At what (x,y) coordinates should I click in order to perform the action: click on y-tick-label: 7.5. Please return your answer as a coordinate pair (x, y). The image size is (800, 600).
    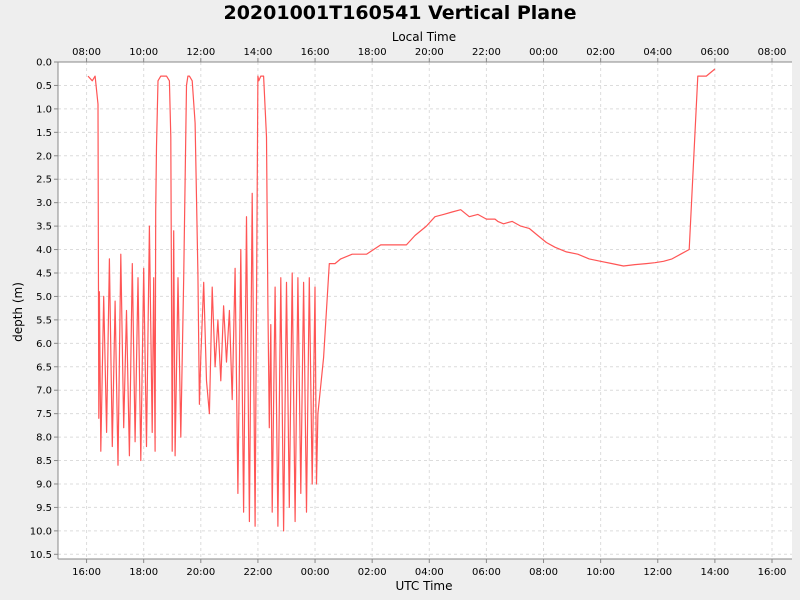
    Looking at the image, I should click on (44, 414).